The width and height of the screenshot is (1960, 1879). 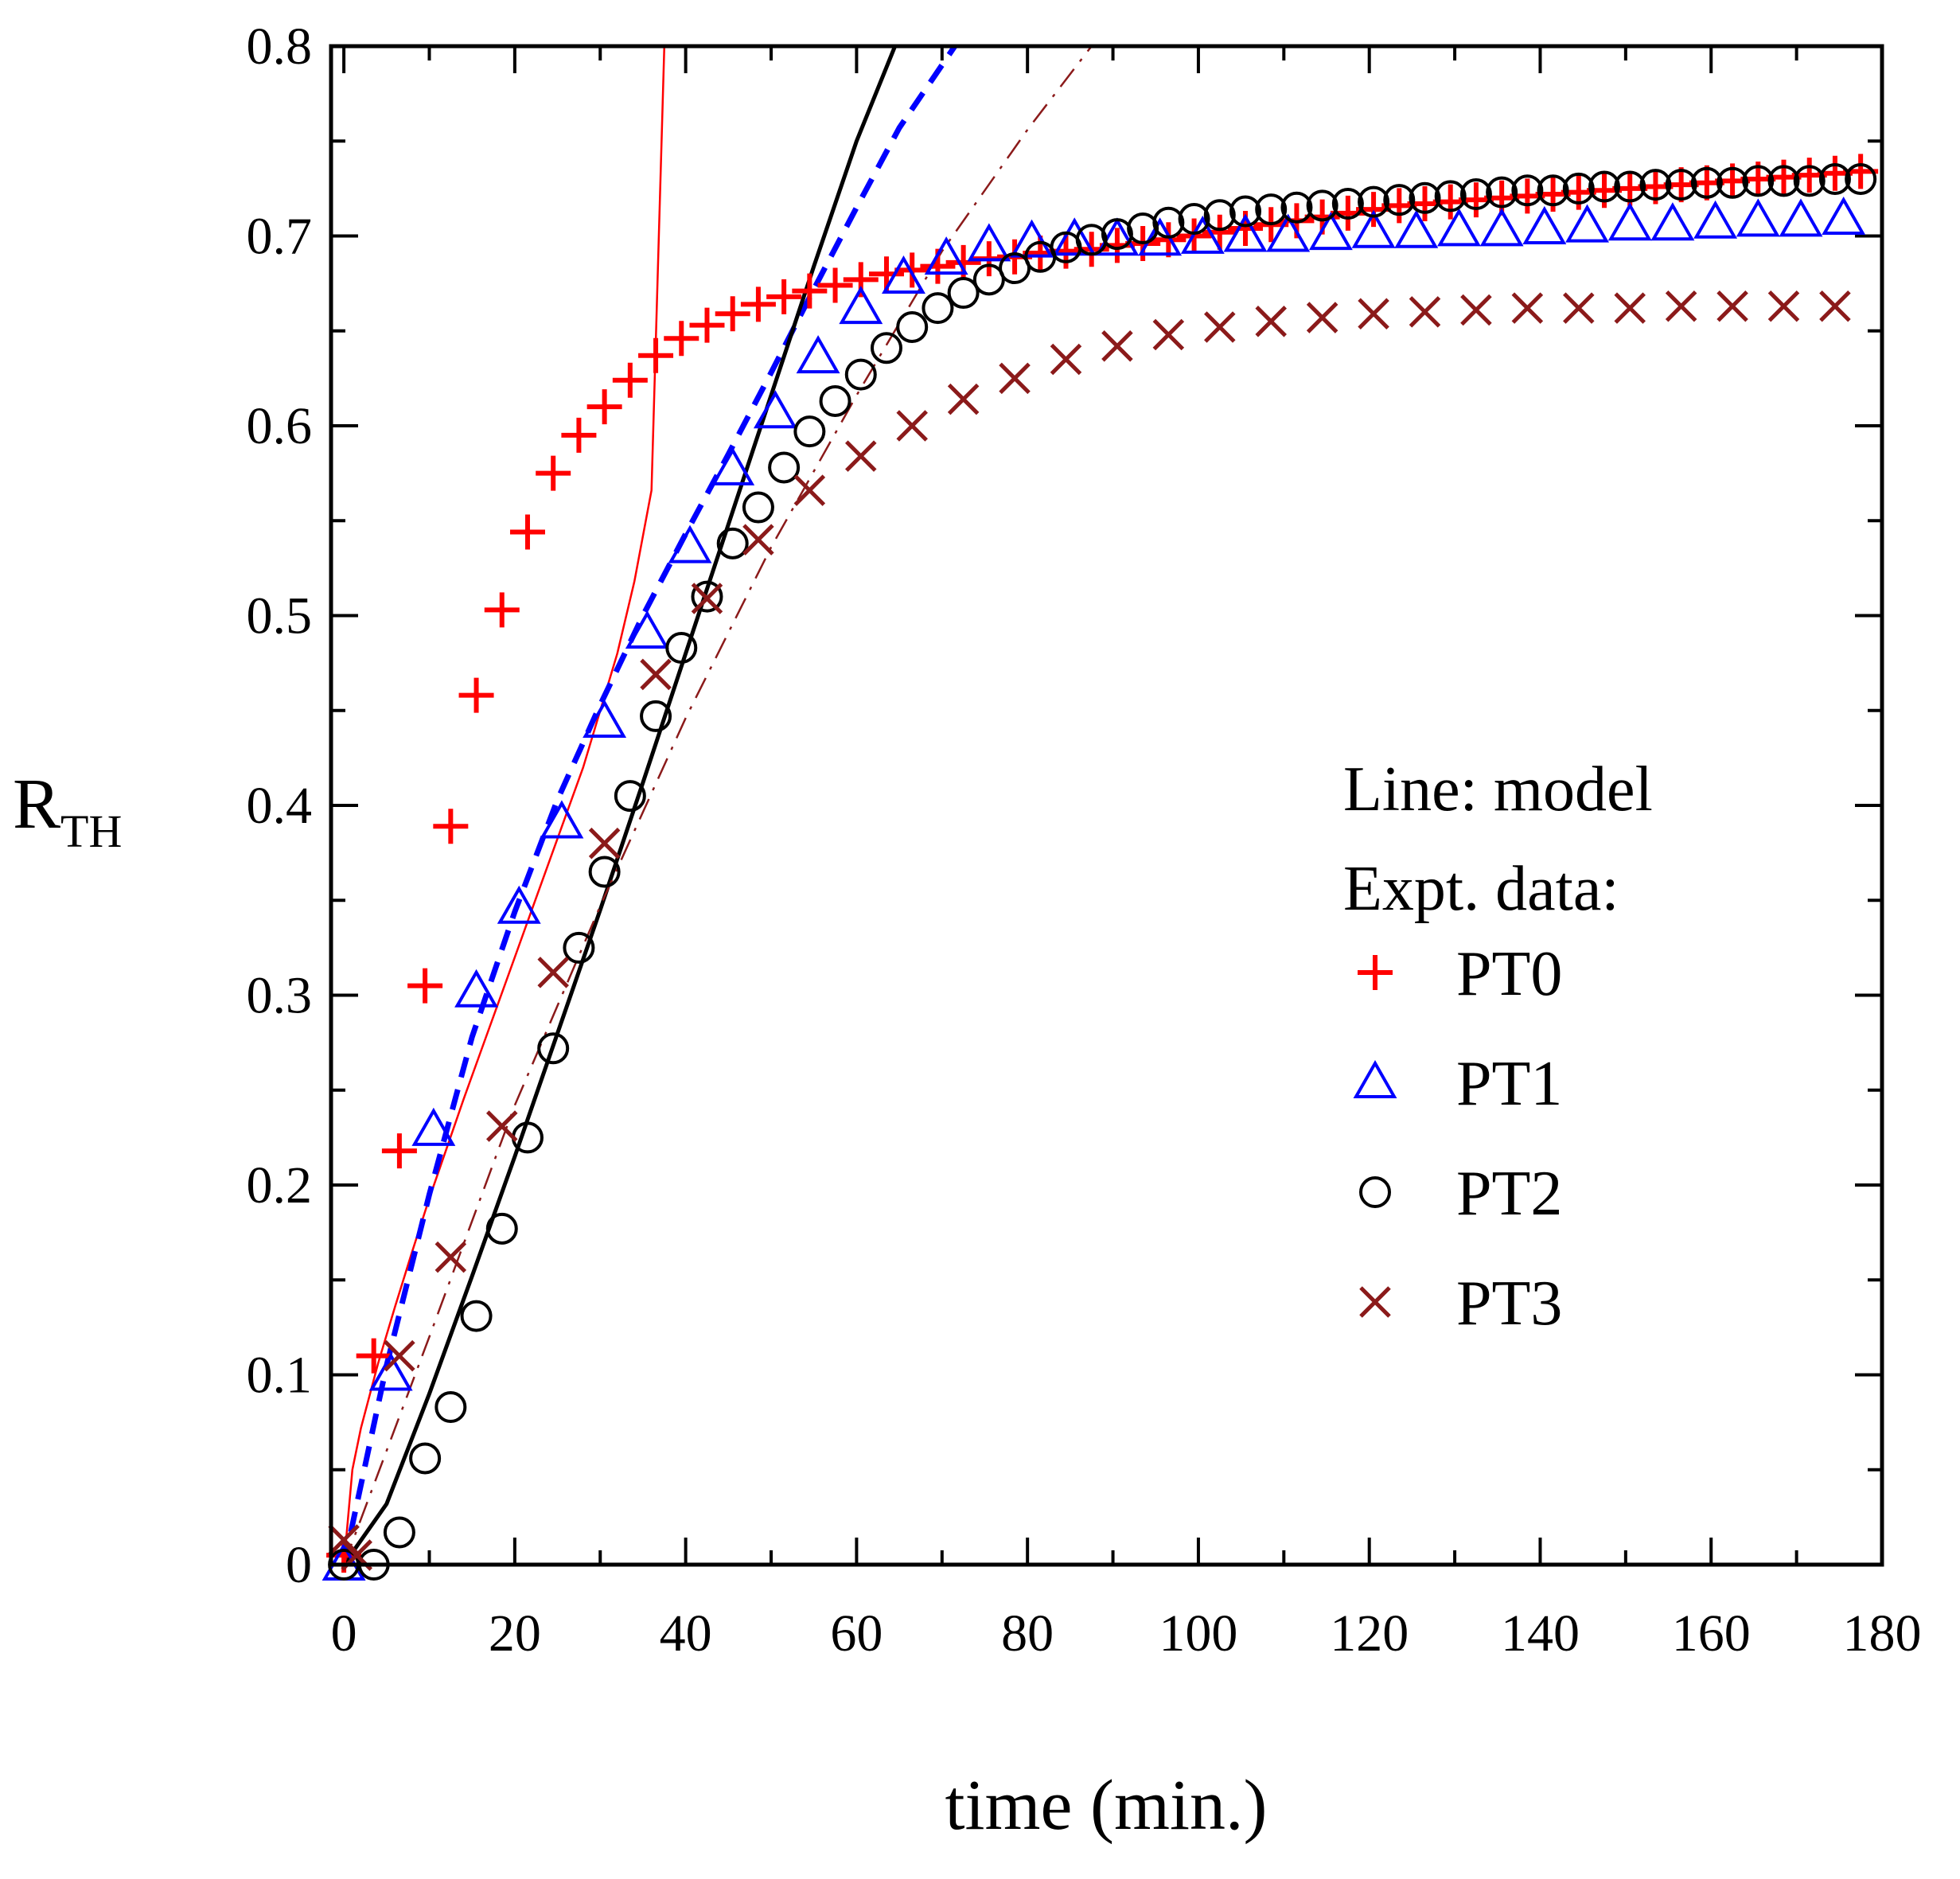 What do you see at coordinates (280, 426) in the screenshot?
I see `y-tick-label: 0.6` at bounding box center [280, 426].